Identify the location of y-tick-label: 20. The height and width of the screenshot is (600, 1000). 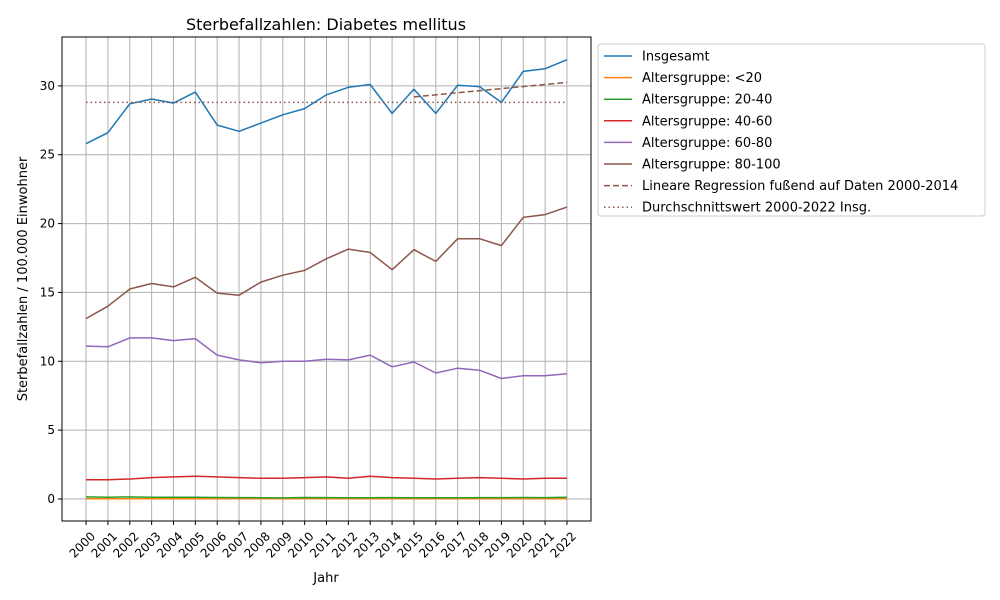
(47, 224).